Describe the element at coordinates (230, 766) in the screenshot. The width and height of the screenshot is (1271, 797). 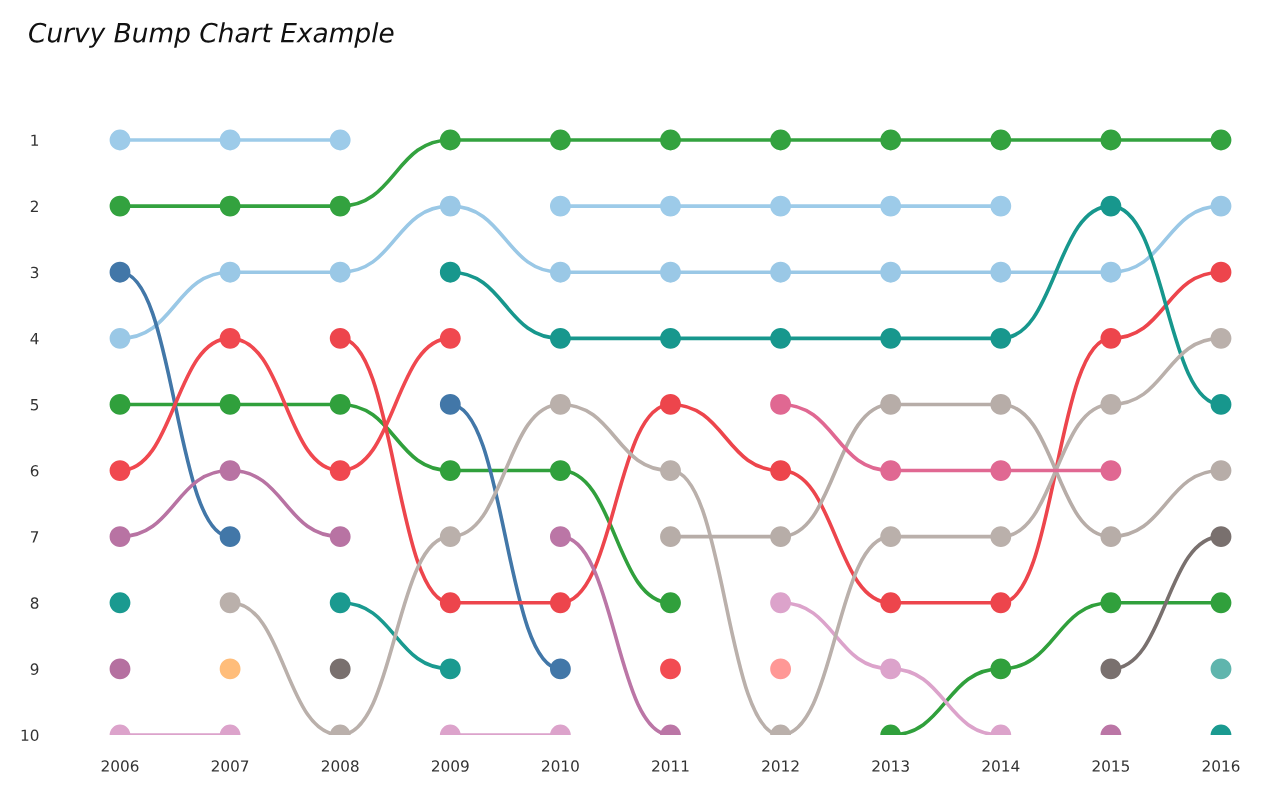
I see `x-tick-label: 2007` at that location.